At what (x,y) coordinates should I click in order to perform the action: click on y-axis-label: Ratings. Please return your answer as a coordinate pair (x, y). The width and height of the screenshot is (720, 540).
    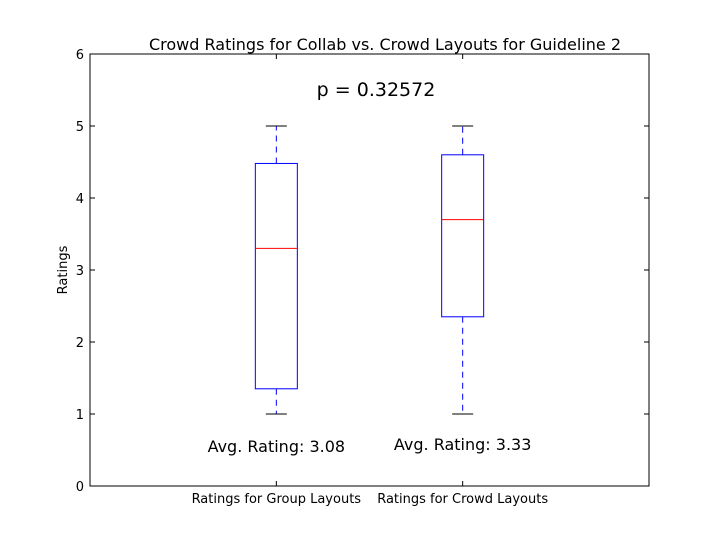
    Looking at the image, I should click on (63, 269).